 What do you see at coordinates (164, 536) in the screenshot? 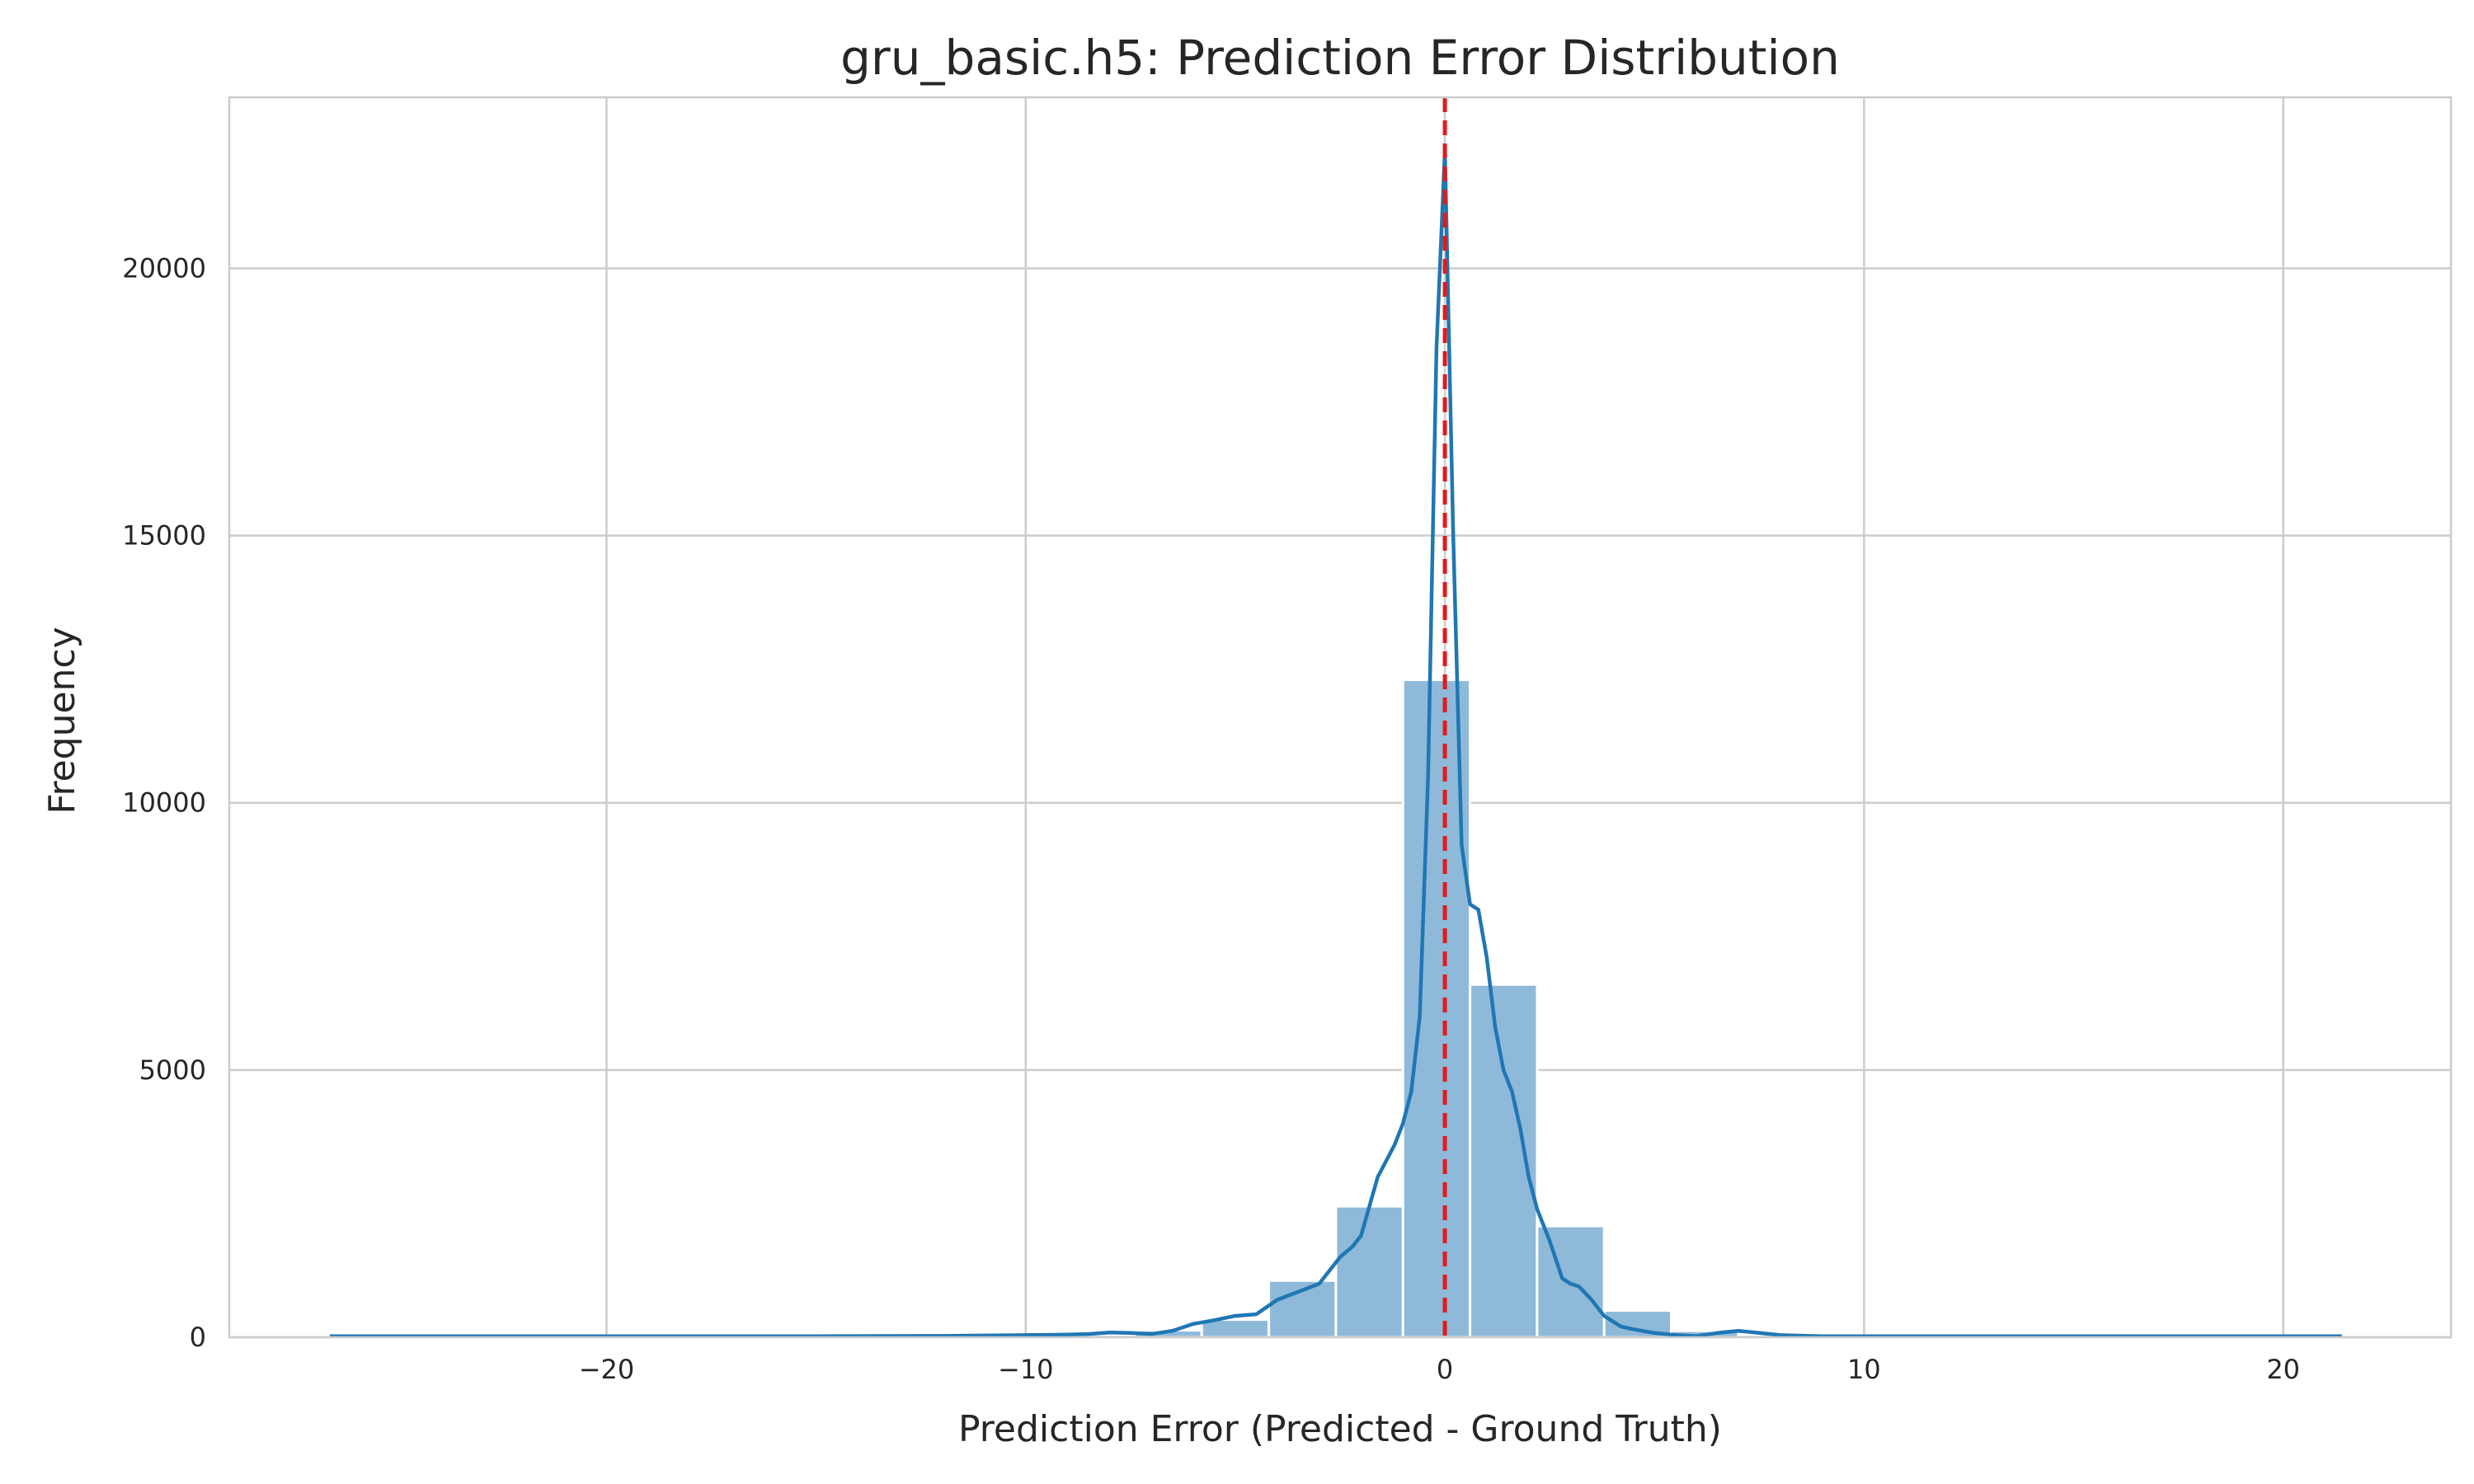
I see `y-tick-label: 15000` at bounding box center [164, 536].